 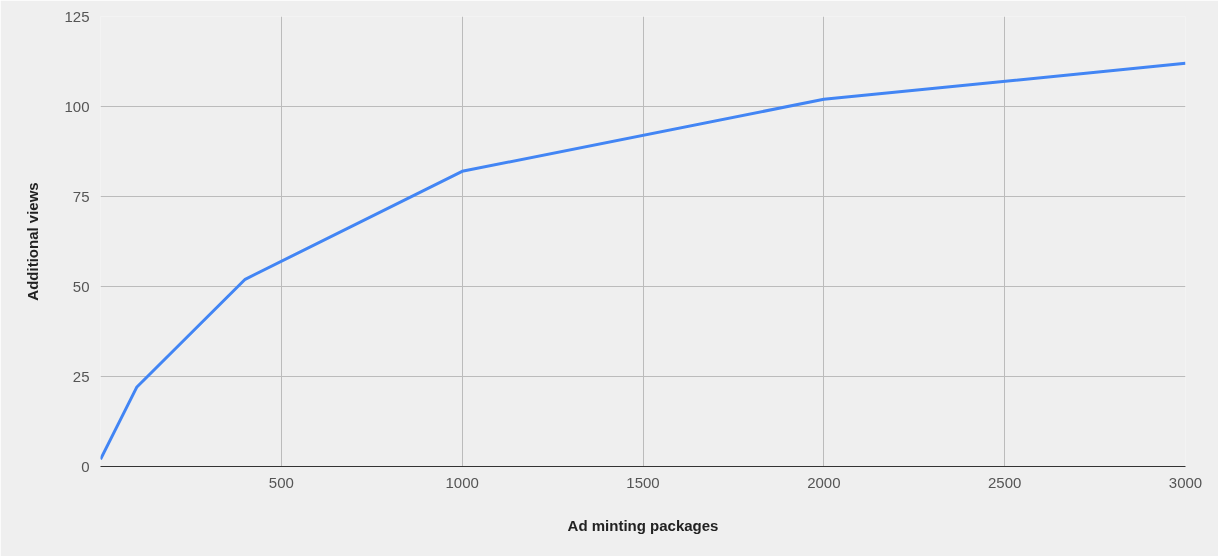 What do you see at coordinates (462, 482) in the screenshot?
I see `x-tick-label: 1000` at bounding box center [462, 482].